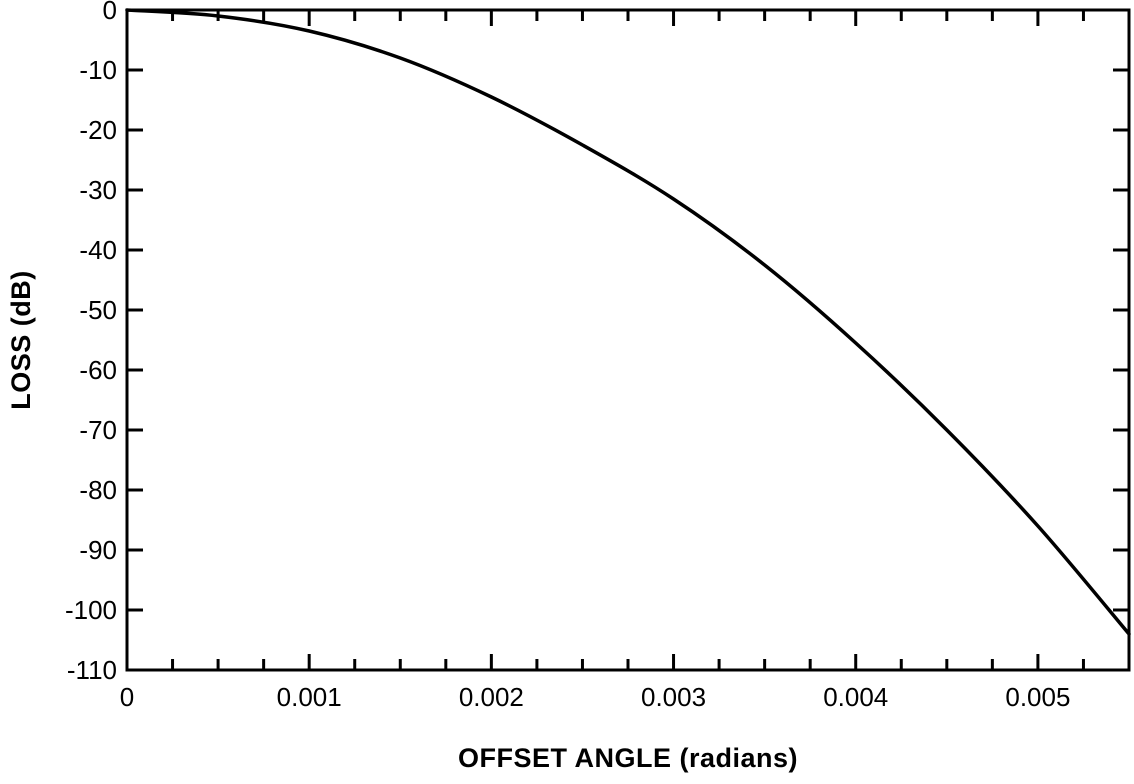 The width and height of the screenshot is (1134, 784). What do you see at coordinates (98, 250) in the screenshot?
I see `y-tick-label: -40` at bounding box center [98, 250].